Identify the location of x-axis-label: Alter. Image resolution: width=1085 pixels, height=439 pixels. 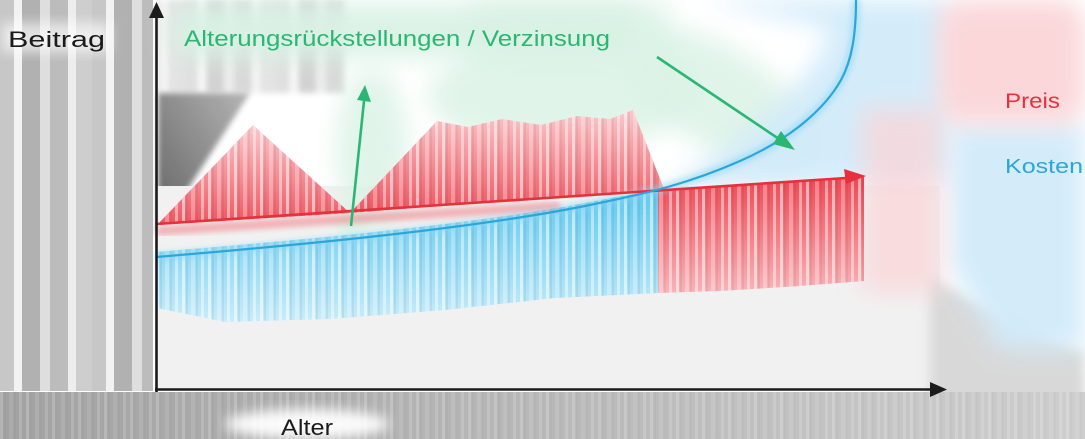
(307, 427).